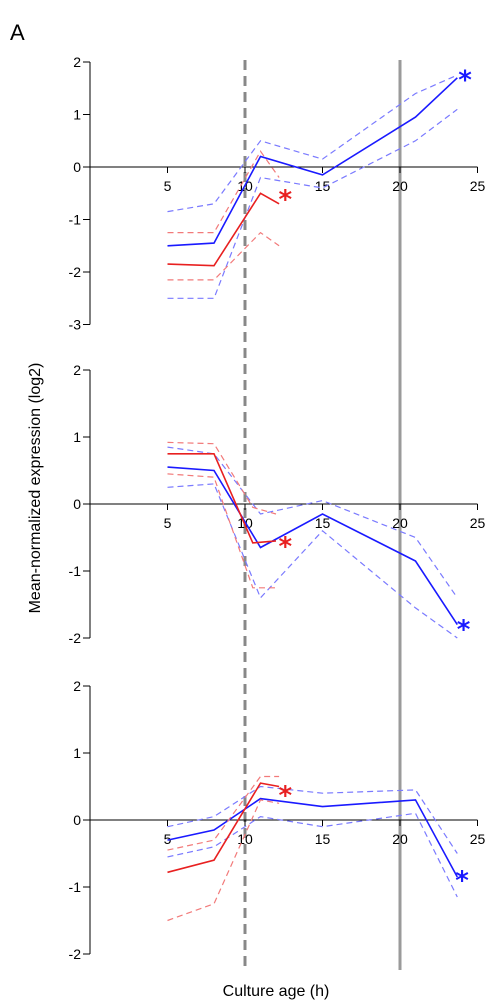 The width and height of the screenshot is (496, 1005). Describe the element at coordinates (276, 991) in the screenshot. I see `x-axis-label: Culture age (h)` at that location.